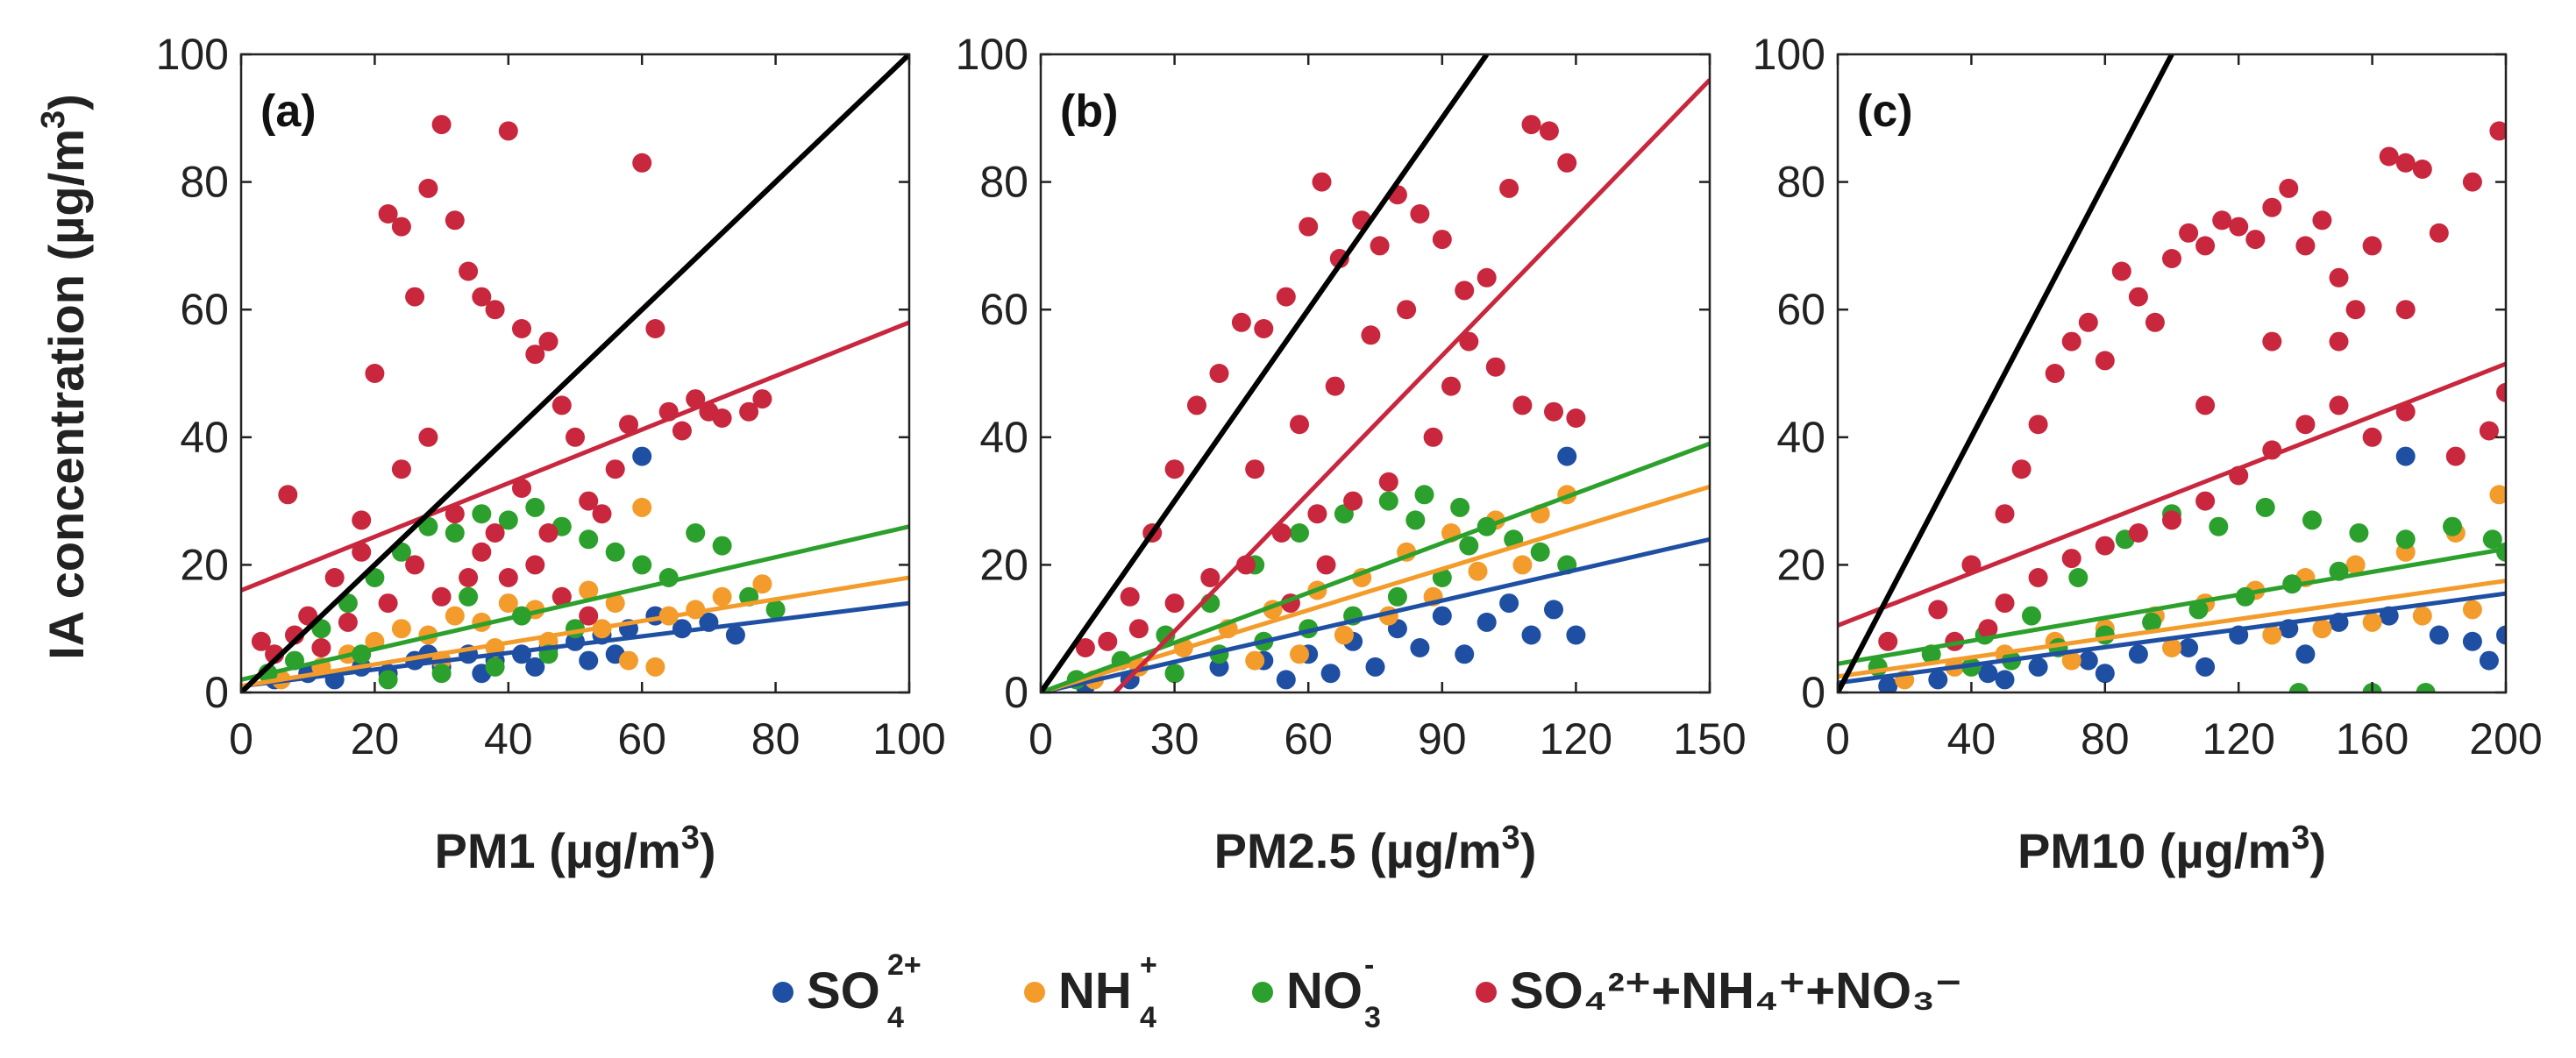  What do you see at coordinates (216, 692) in the screenshot?
I see `y-tick-label: 0` at bounding box center [216, 692].